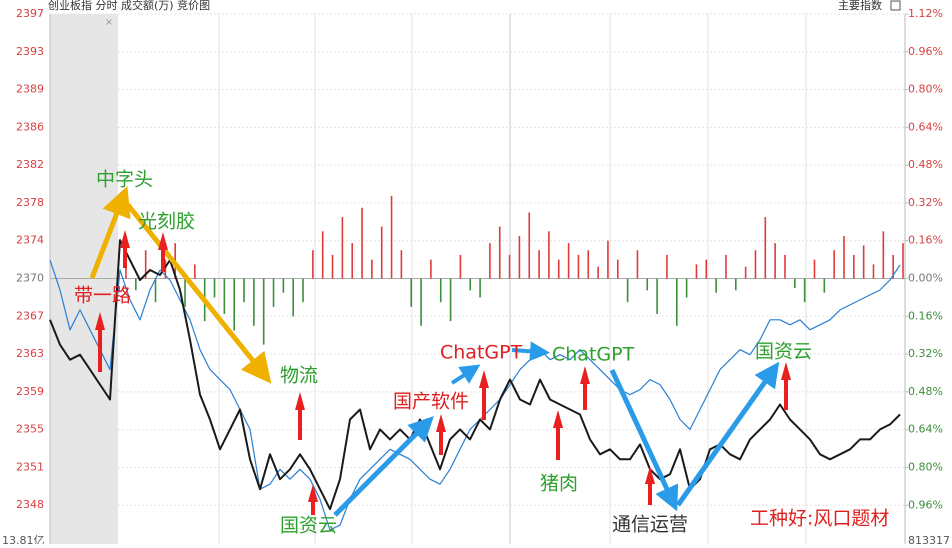  What do you see at coordinates (30, 13) in the screenshot?
I see `y-tick-label: 2397` at bounding box center [30, 13].